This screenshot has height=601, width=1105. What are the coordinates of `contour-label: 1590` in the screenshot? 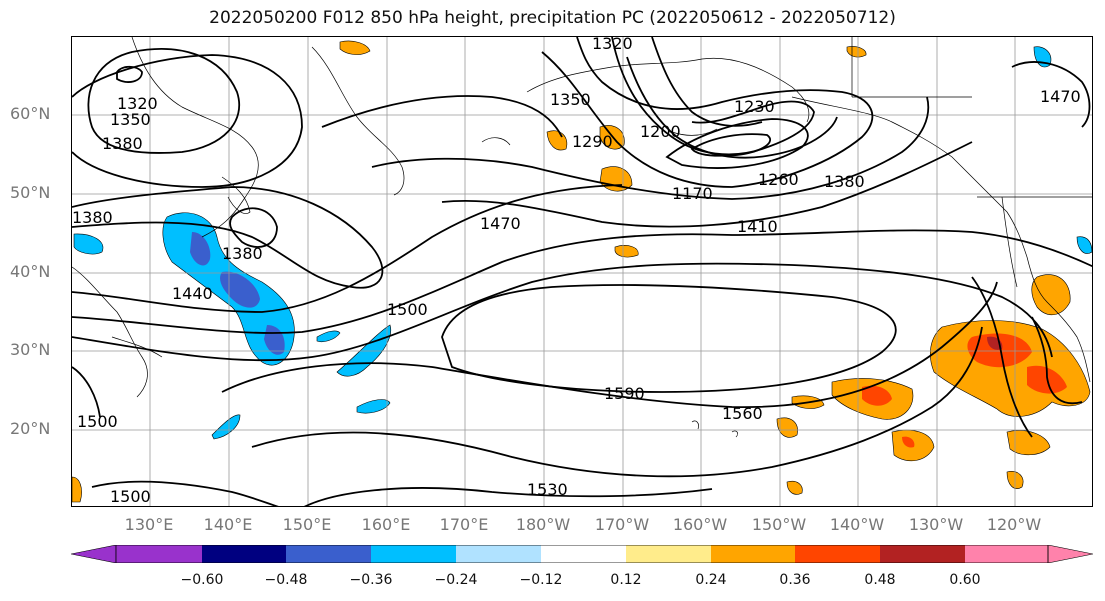 It's located at (624, 393).